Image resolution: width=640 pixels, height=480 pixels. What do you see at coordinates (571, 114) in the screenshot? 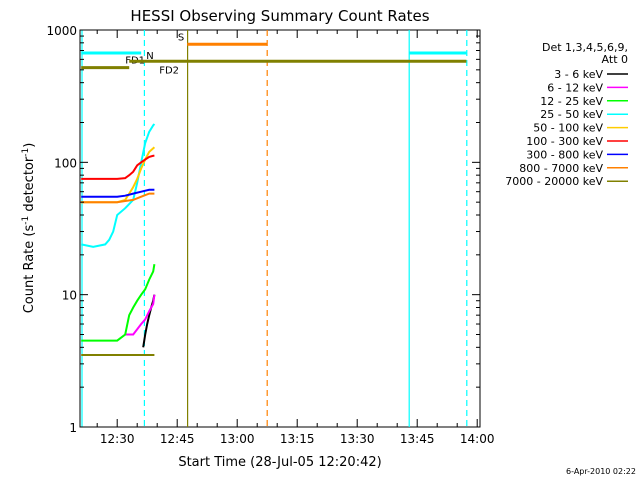
I see `legend-label-3: 25 - 50 keV` at bounding box center [571, 114].